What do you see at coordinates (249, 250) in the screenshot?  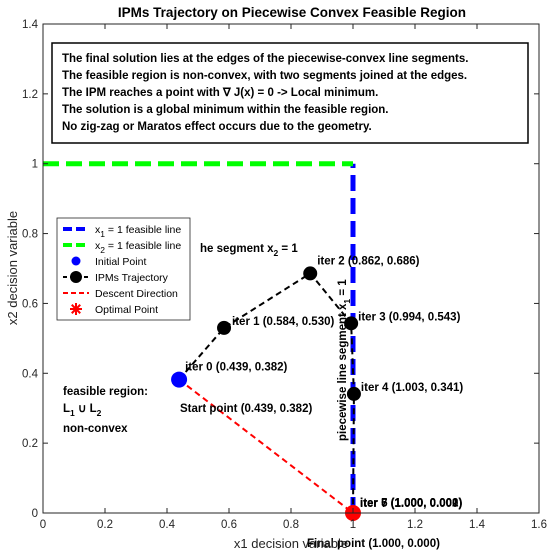 I see `segment-x2-annotation: he segment x2 = 1` at bounding box center [249, 250].